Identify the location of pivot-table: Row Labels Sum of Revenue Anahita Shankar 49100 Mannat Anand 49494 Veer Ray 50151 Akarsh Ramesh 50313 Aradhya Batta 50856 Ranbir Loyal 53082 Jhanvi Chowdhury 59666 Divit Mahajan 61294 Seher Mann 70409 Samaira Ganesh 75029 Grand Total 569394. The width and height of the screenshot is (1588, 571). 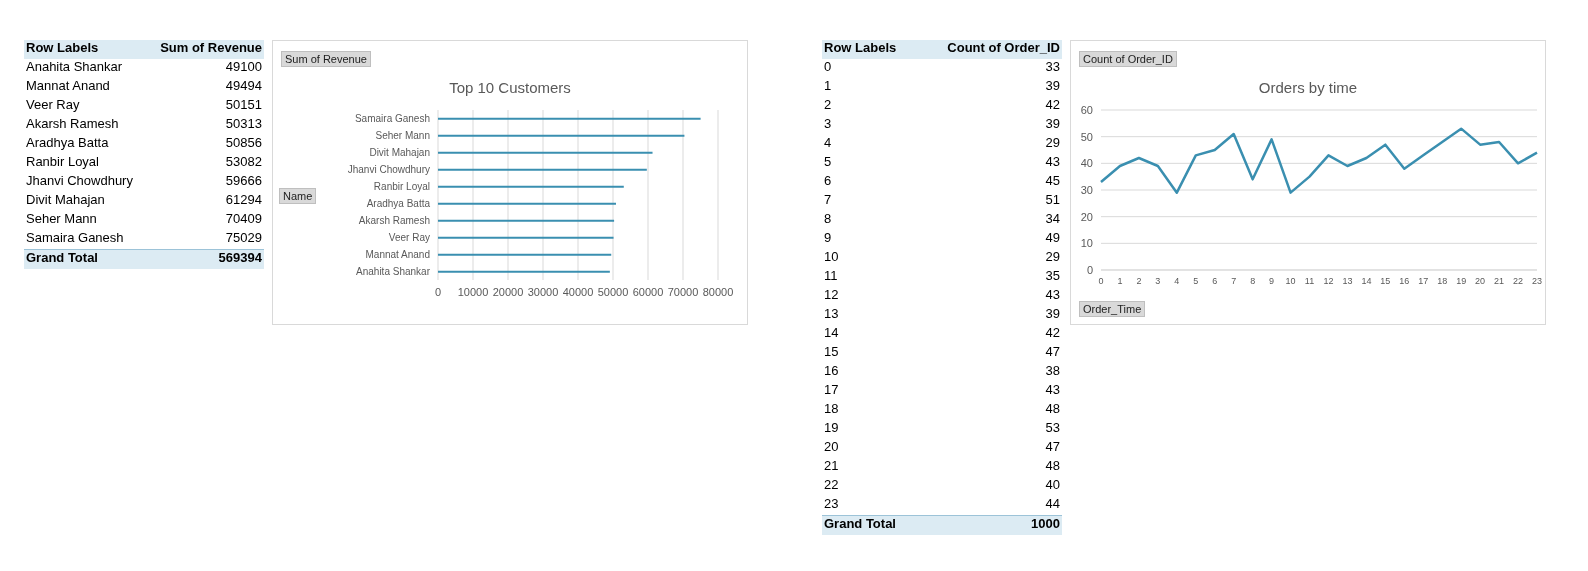
(144, 154).